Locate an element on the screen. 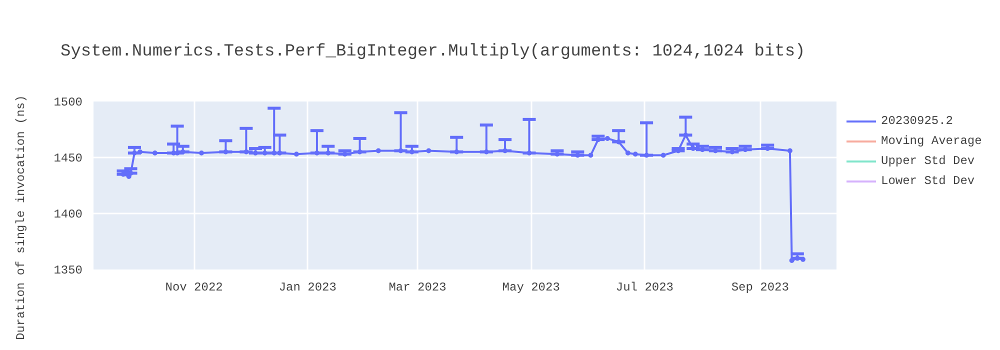 This screenshot has height=350, width=1000. legend-label: Lower Std Dev is located at coordinates (928, 181).